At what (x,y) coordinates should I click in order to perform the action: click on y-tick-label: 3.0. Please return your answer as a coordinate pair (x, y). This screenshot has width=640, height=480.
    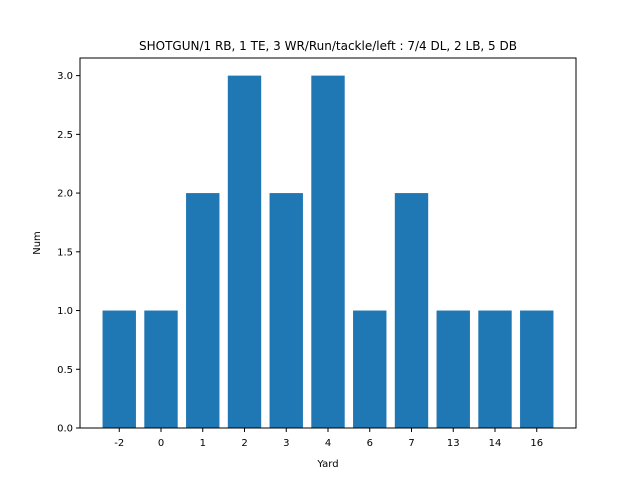
    Looking at the image, I should click on (65, 76).